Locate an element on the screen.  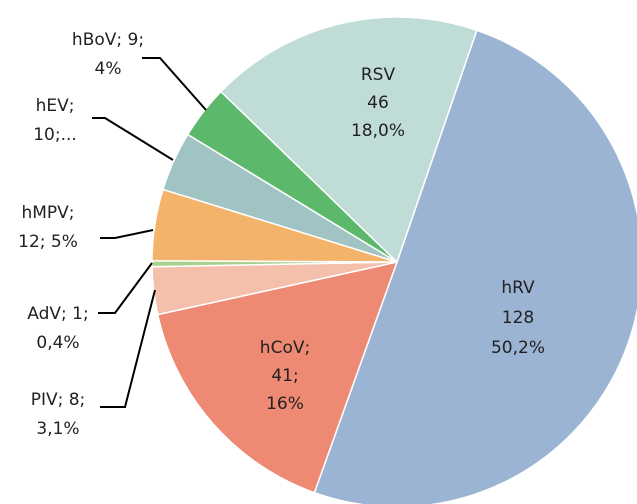
data-label: PIV; 8; is located at coordinates (58, 400).